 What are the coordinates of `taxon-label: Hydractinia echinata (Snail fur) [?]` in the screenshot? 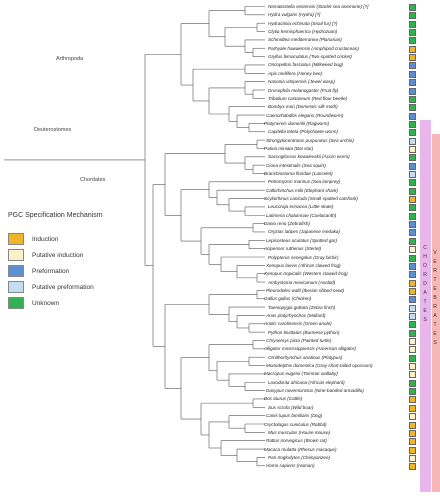 It's located at (303, 23).